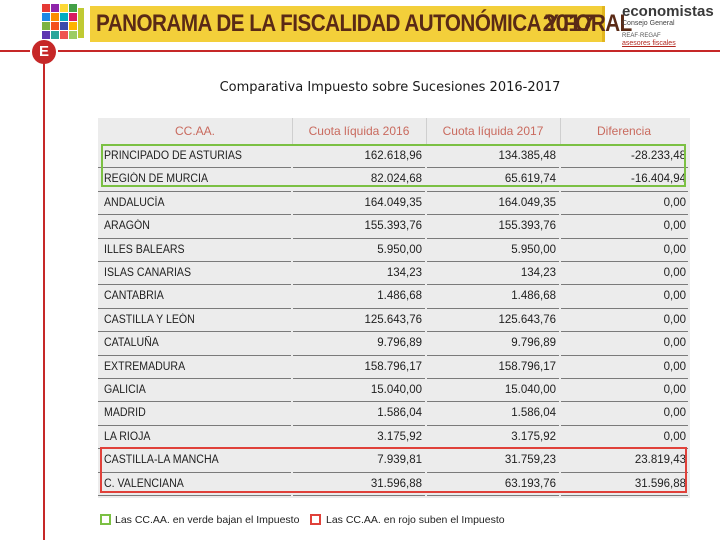 The image size is (720, 540). I want to click on row-cuota-2017: 63.193,76, so click(530, 483).